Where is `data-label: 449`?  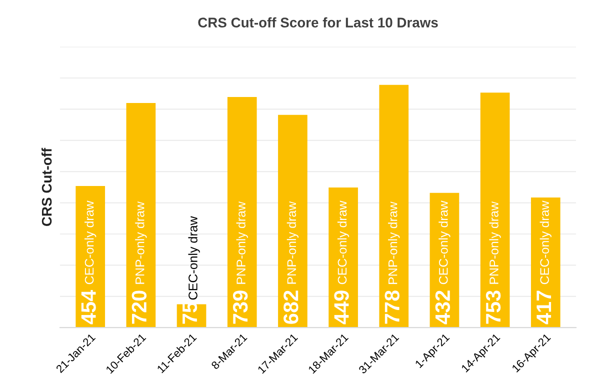
data-label: 449 is located at coordinates (341, 307).